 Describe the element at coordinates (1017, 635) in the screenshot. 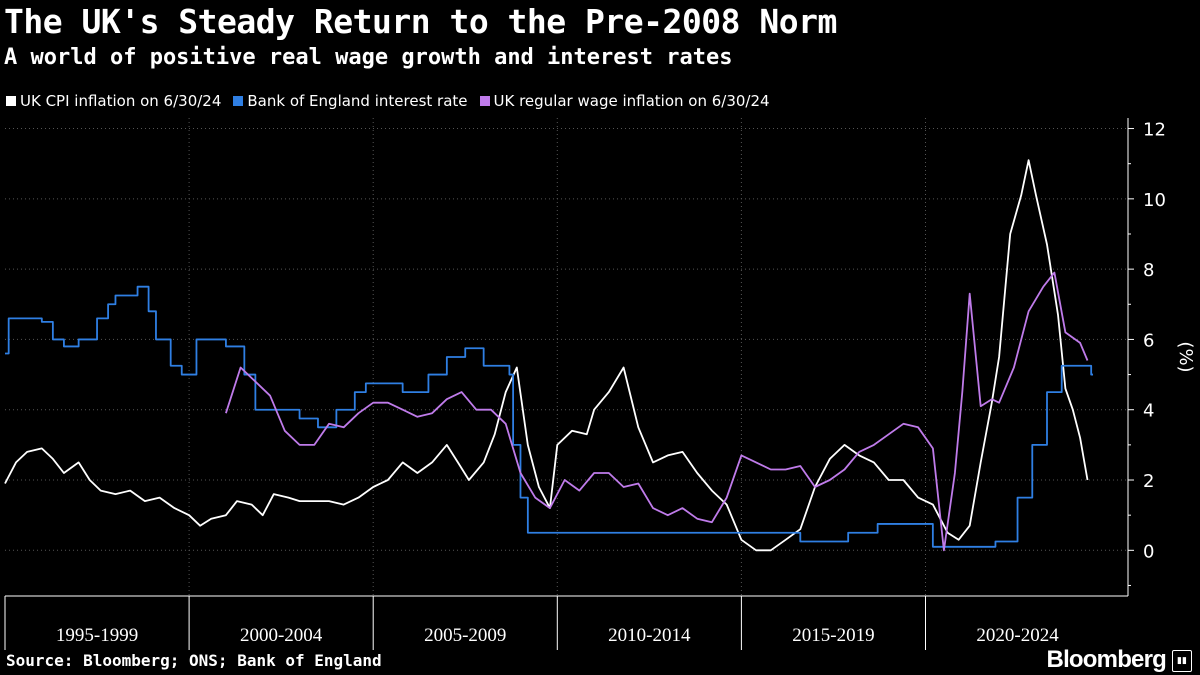

I see `x-period-label: 2020-2024` at that location.